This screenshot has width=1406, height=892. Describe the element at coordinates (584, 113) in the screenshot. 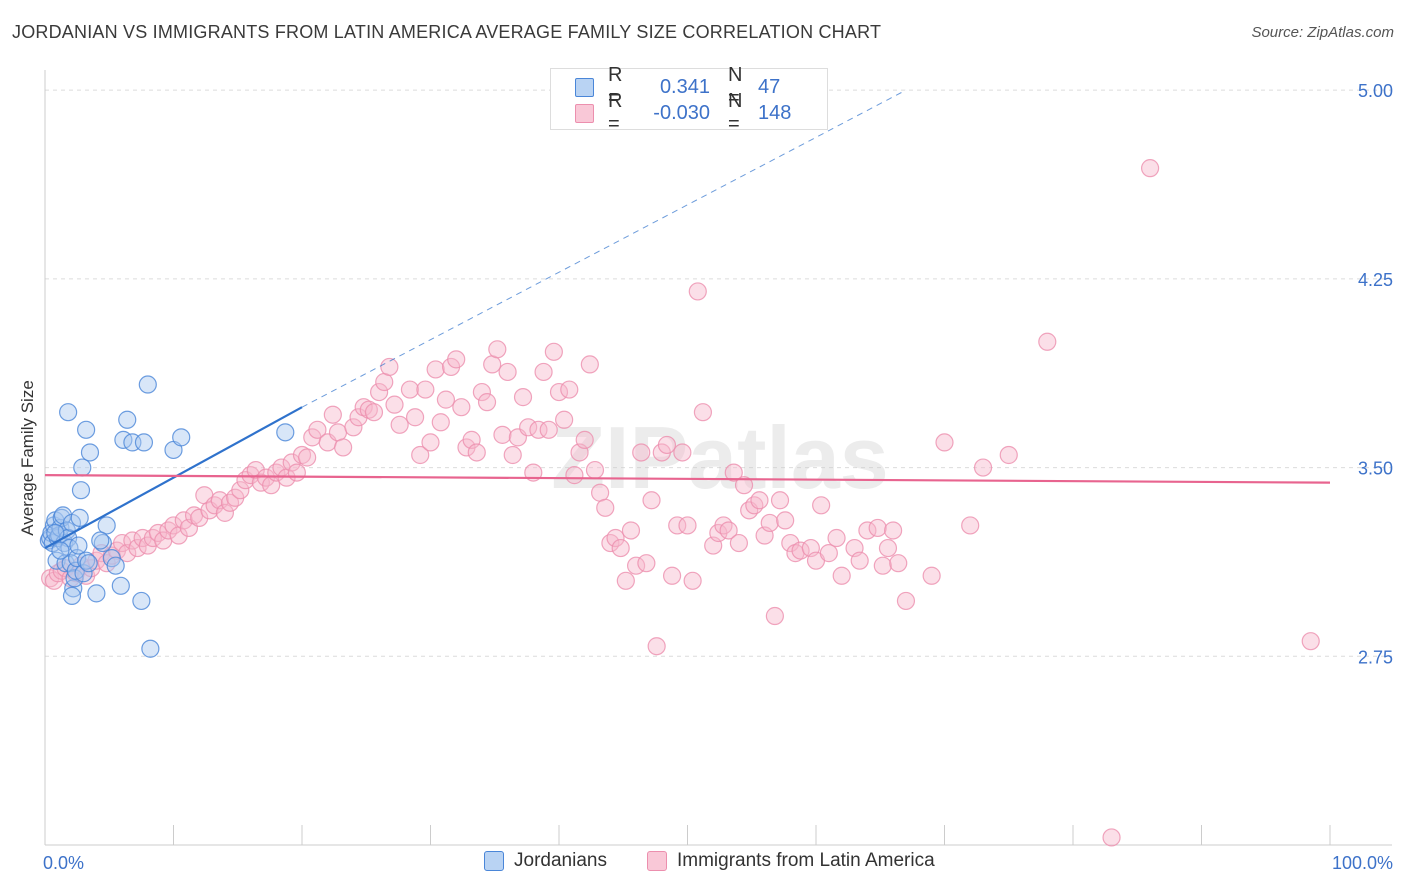

I see `latin-america-swatch` at that location.